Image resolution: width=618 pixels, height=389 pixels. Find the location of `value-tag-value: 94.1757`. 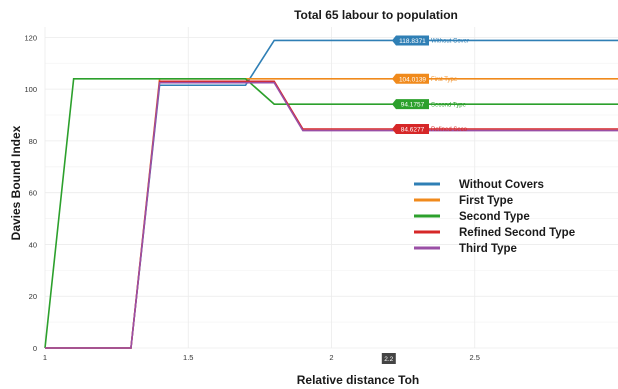

value-tag-value: 94.1757 is located at coordinates (413, 105).